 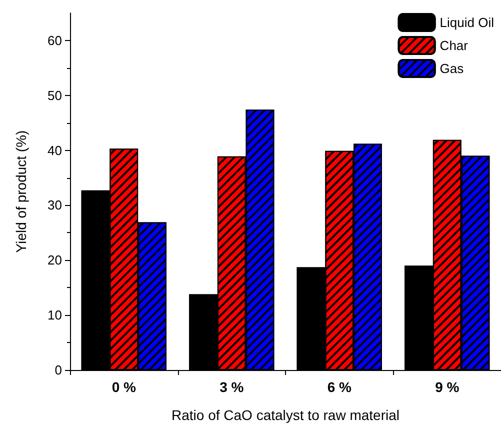 I want to click on x-tick-label: 3 %, so click(x=232, y=387).